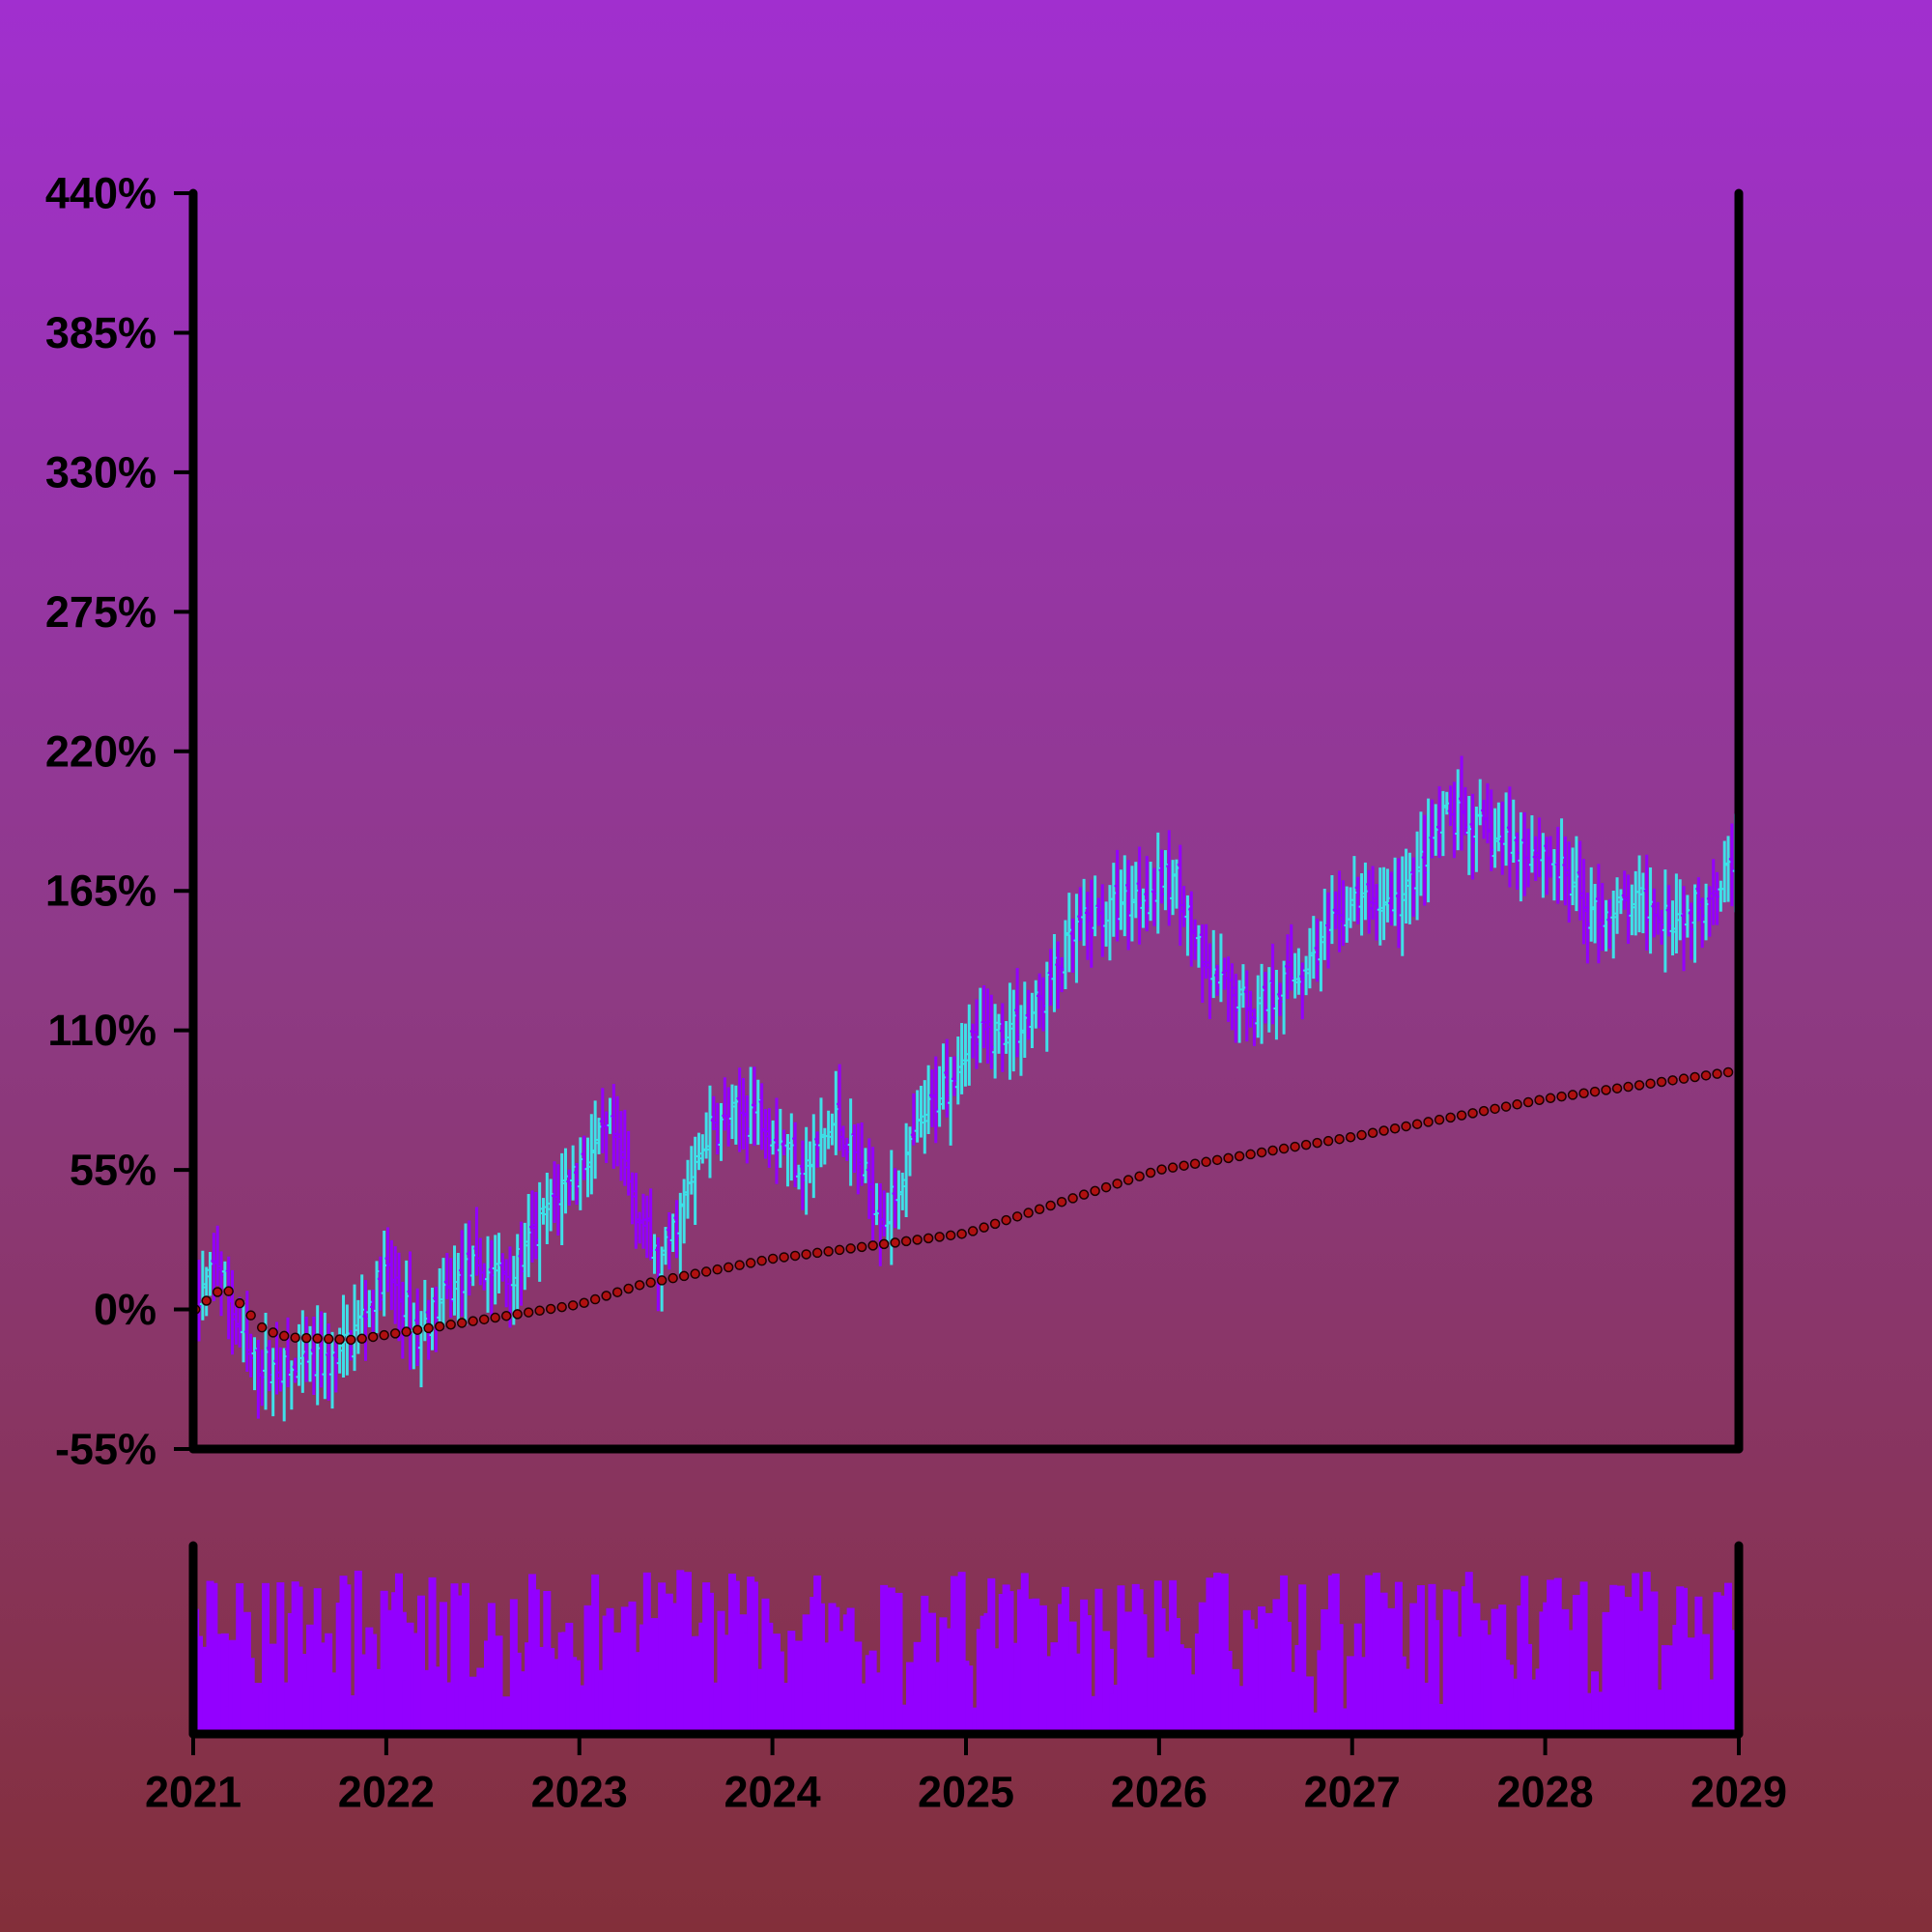 This screenshot has height=1932, width=1932. Describe the element at coordinates (100, 193) in the screenshot. I see `y-tick-label: 440%` at that location.